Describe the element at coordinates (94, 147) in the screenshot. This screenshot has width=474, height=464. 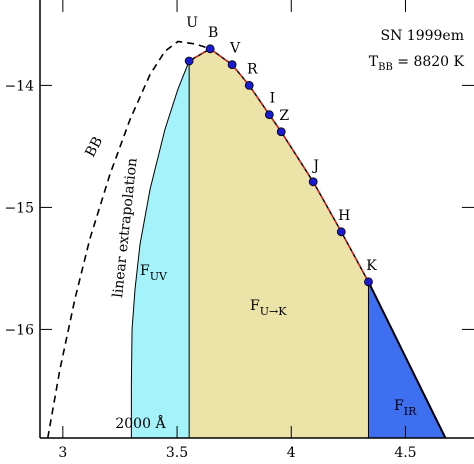
I see `bb-label: BB` at that location.